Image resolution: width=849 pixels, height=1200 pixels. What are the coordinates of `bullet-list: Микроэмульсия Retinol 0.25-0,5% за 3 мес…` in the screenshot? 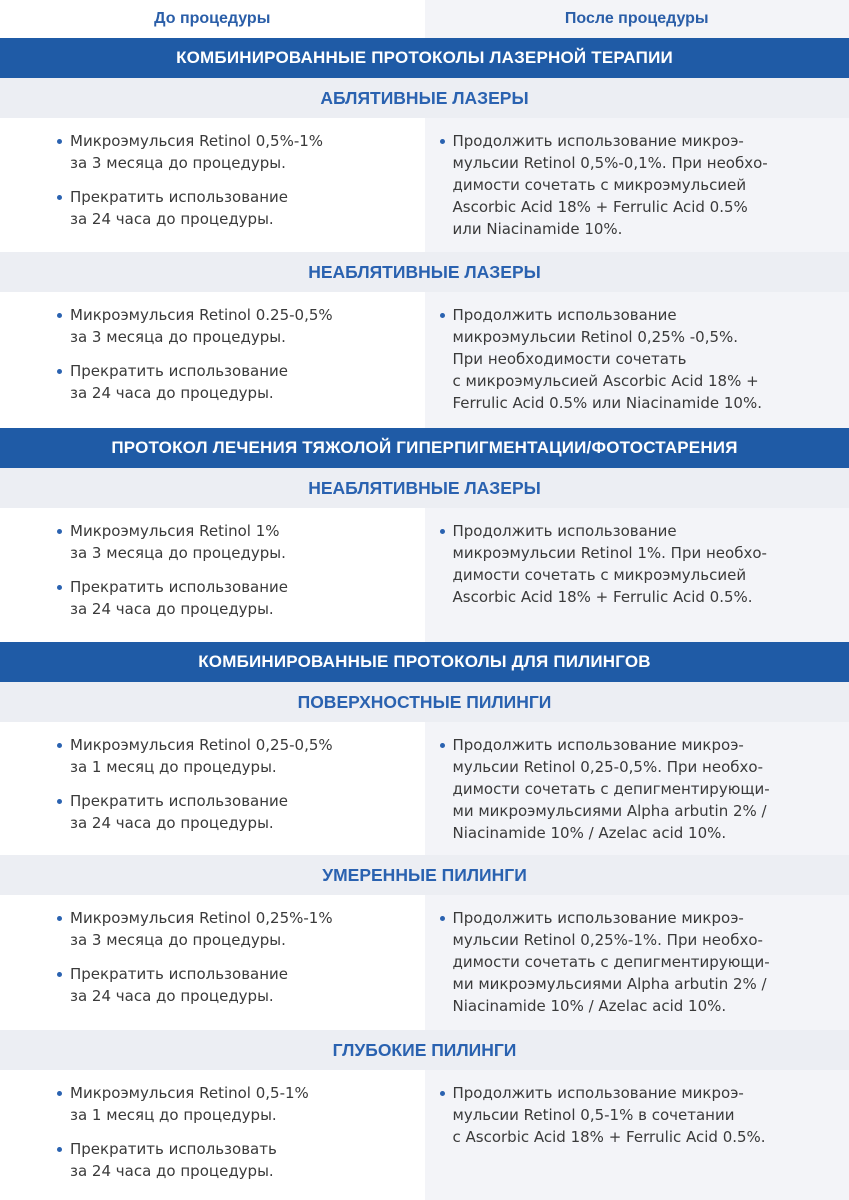 It's located at (240, 354).